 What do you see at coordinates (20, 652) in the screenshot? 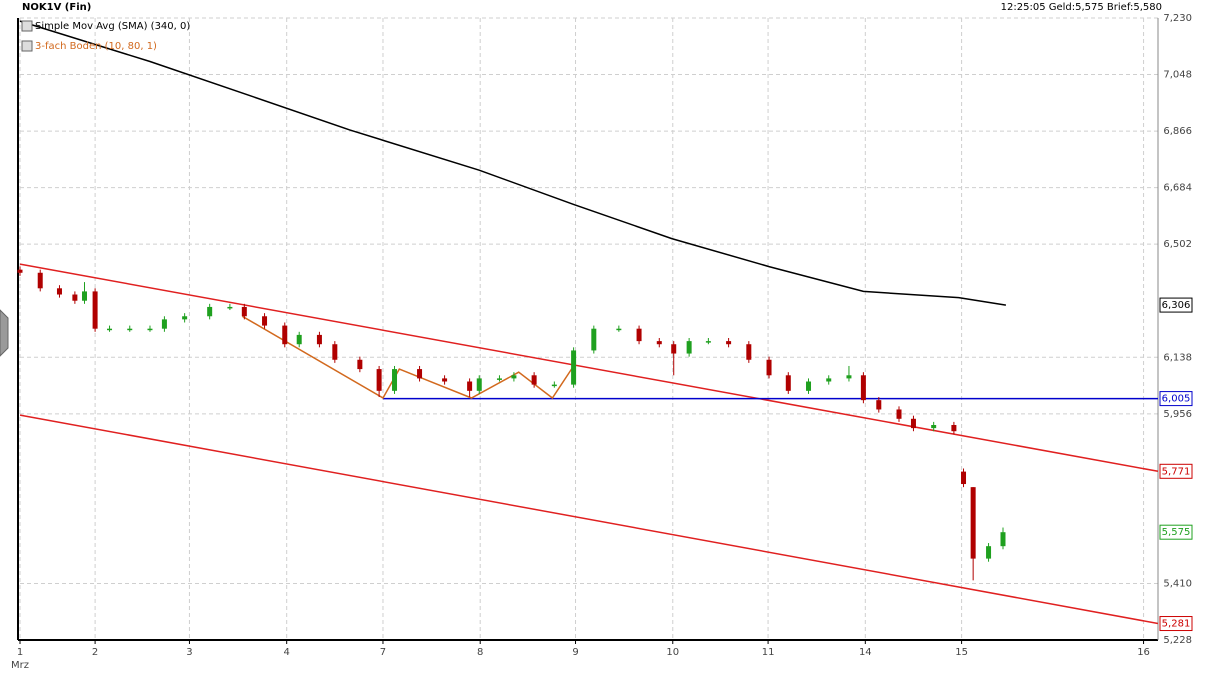
I see `x-tick-label: 1` at bounding box center [20, 652].